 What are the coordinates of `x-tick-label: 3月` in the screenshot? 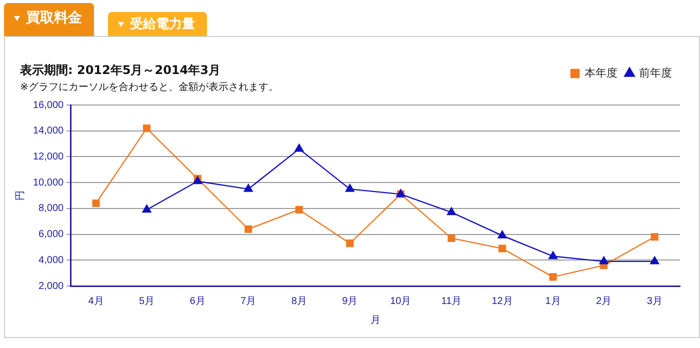 It's located at (654, 301).